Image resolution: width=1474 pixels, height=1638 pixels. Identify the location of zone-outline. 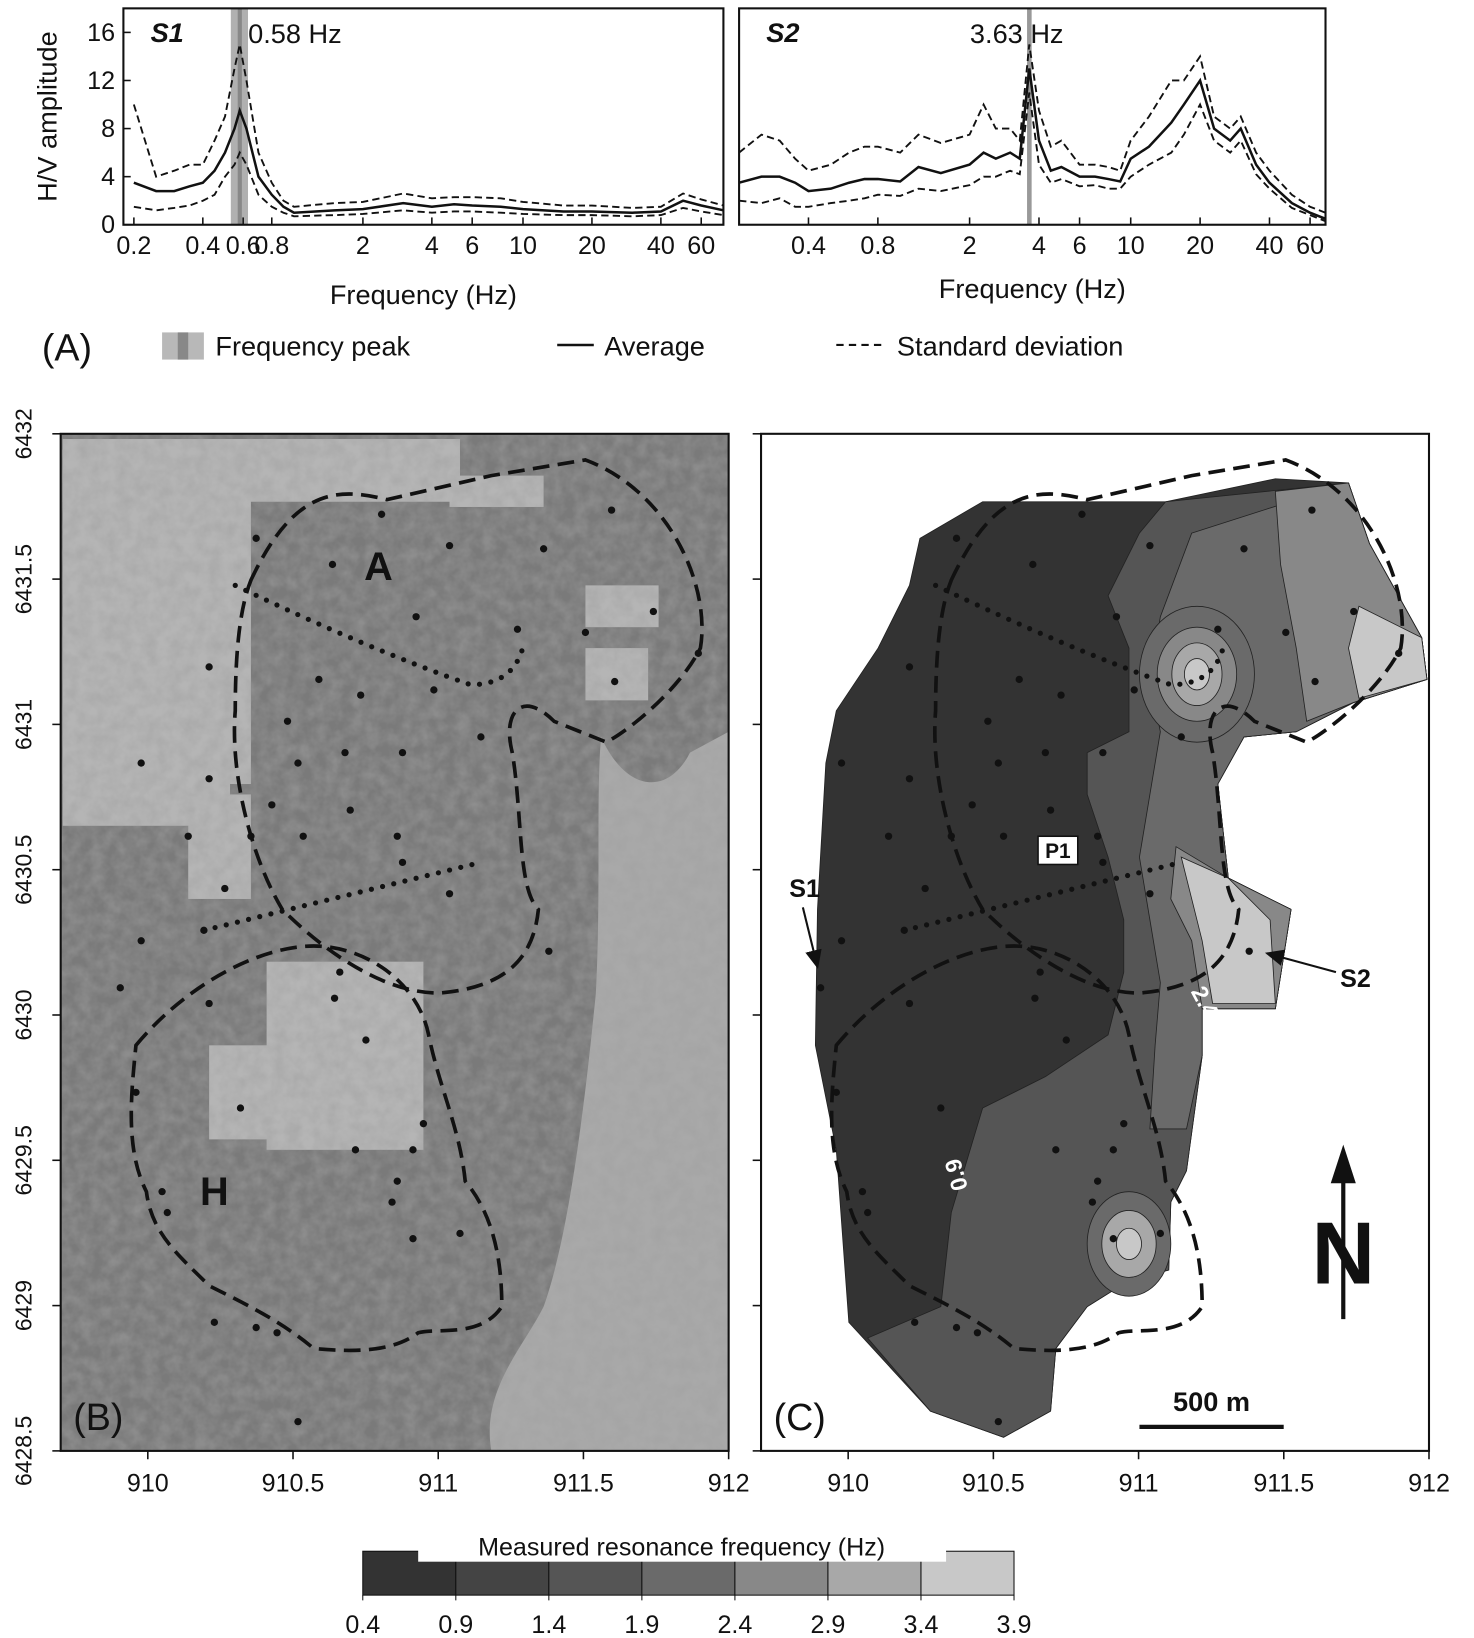
(468, 726).